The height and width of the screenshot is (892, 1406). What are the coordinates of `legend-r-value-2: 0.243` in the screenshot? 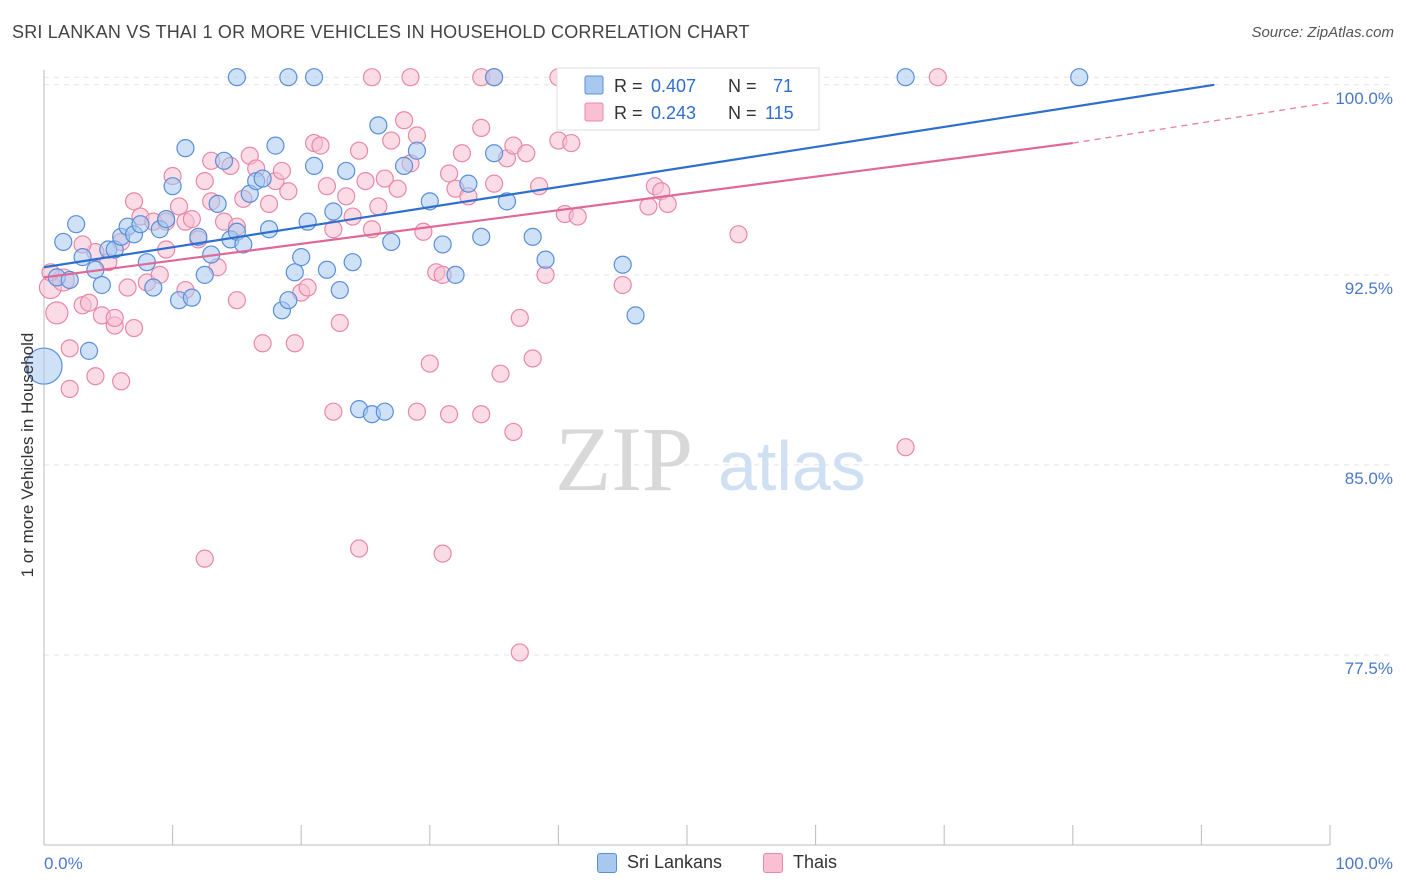 It's located at (673, 113).